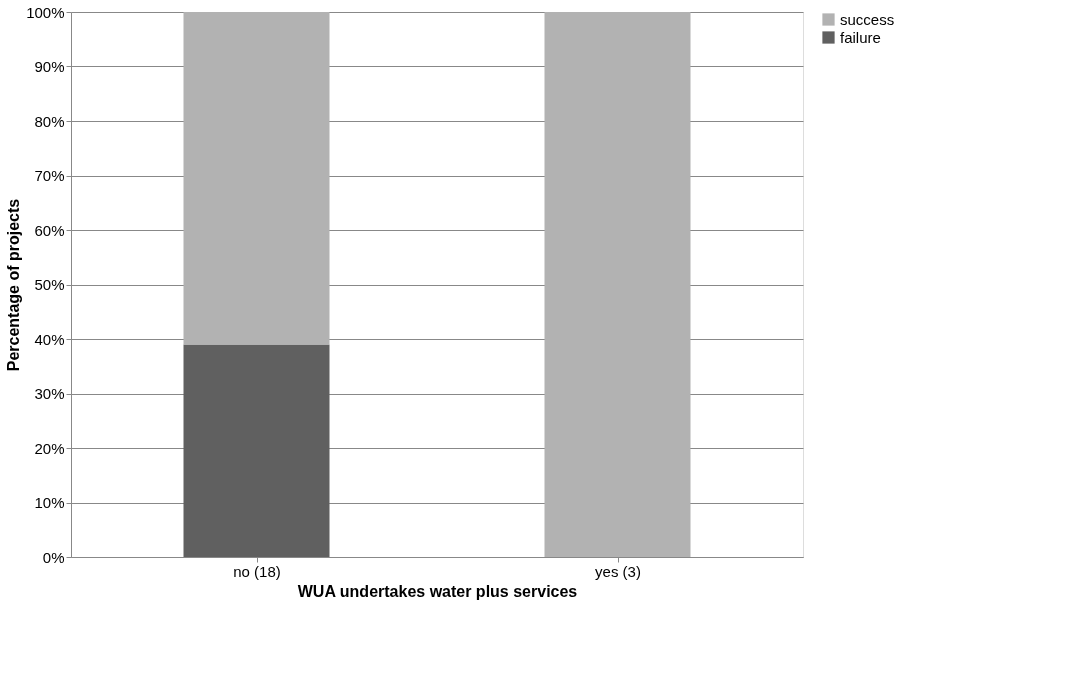 Image resolution: width=1069 pixels, height=698 pixels. I want to click on y-tick-label: 10%, so click(49, 502).